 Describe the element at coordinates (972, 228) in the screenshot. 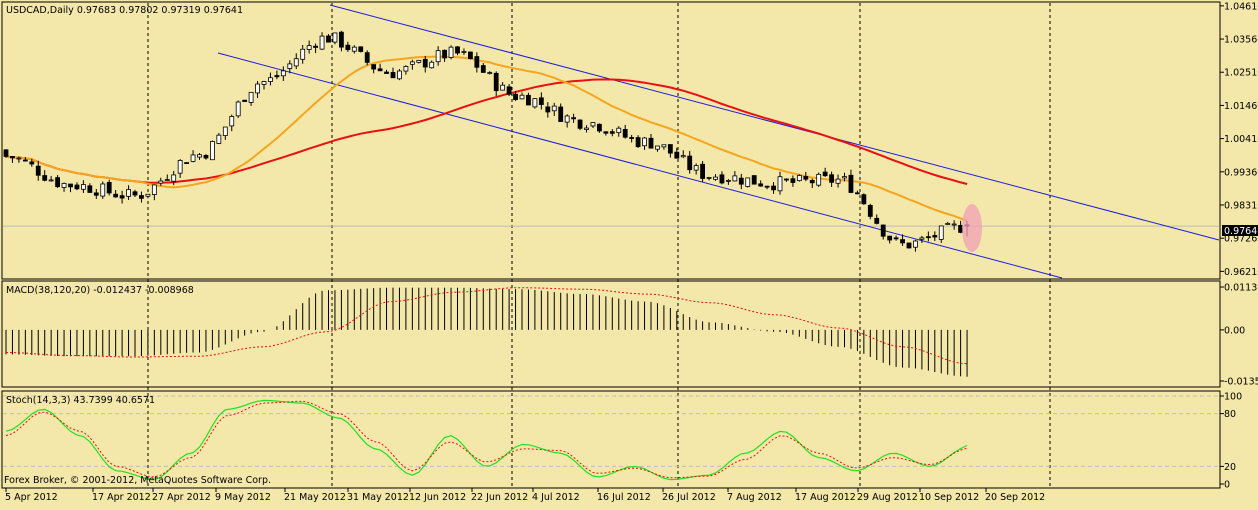

I see `highlight-ellipse` at that location.